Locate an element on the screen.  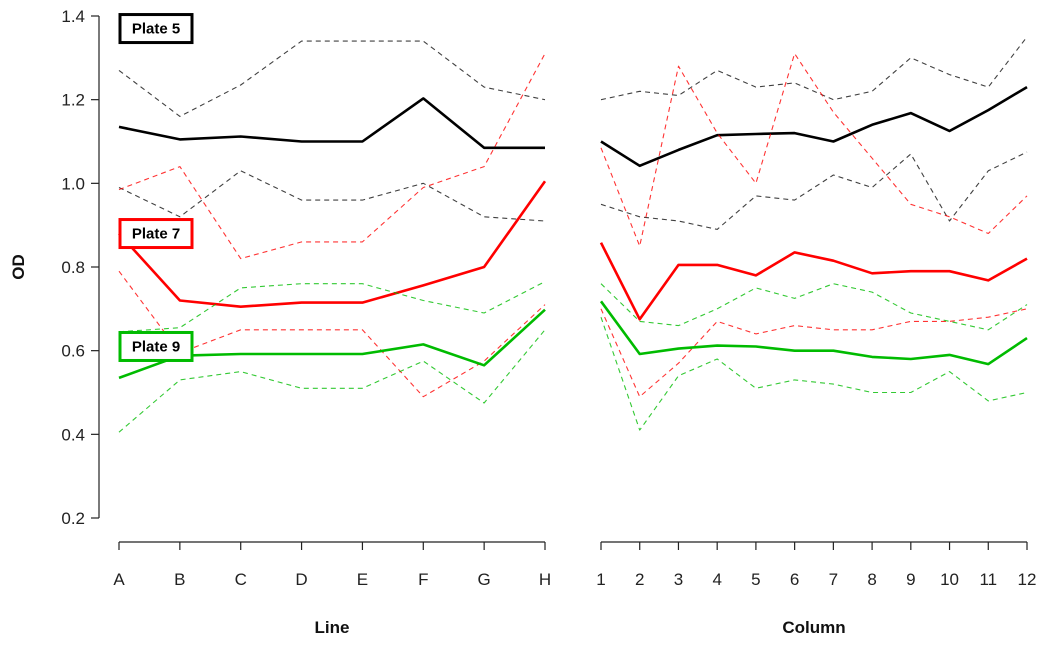
series-line-right-5-bound is located at coordinates (814, 353).